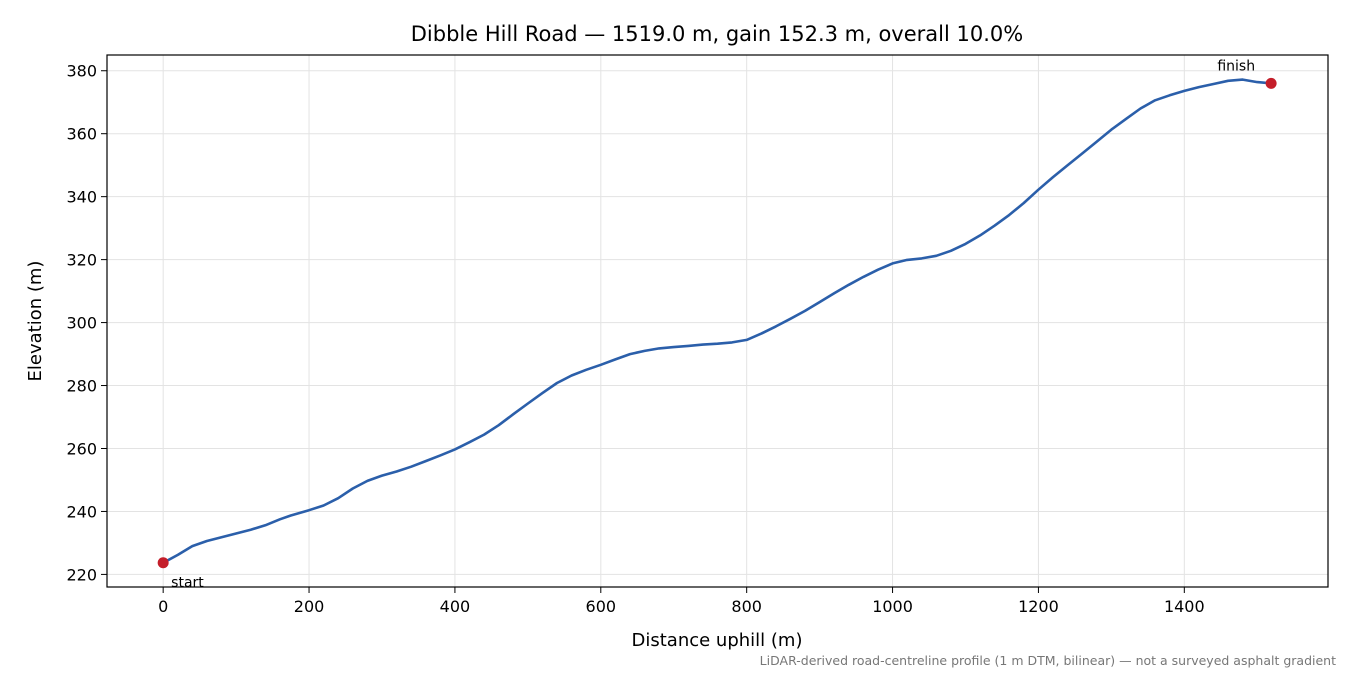 This screenshot has width=1350, height=675. What do you see at coordinates (81, 574) in the screenshot?
I see `y-tick-label: 220` at bounding box center [81, 574].